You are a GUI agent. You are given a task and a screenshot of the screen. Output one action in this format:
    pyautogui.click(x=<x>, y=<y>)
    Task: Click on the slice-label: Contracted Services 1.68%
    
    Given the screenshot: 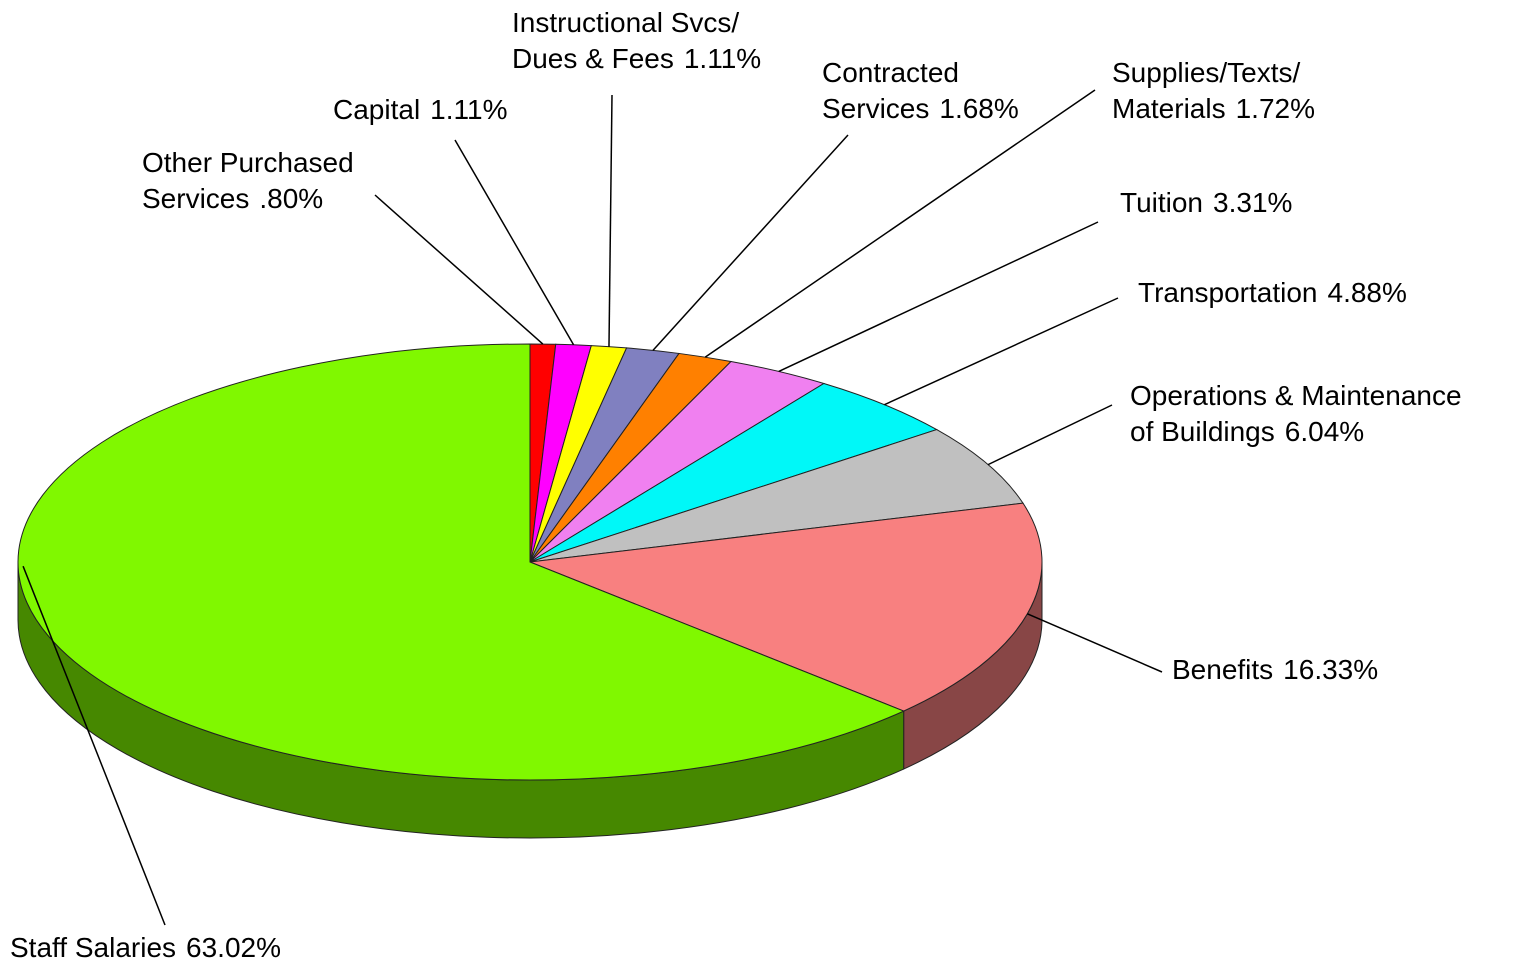 What is the action you would take?
    pyautogui.click(x=920, y=91)
    